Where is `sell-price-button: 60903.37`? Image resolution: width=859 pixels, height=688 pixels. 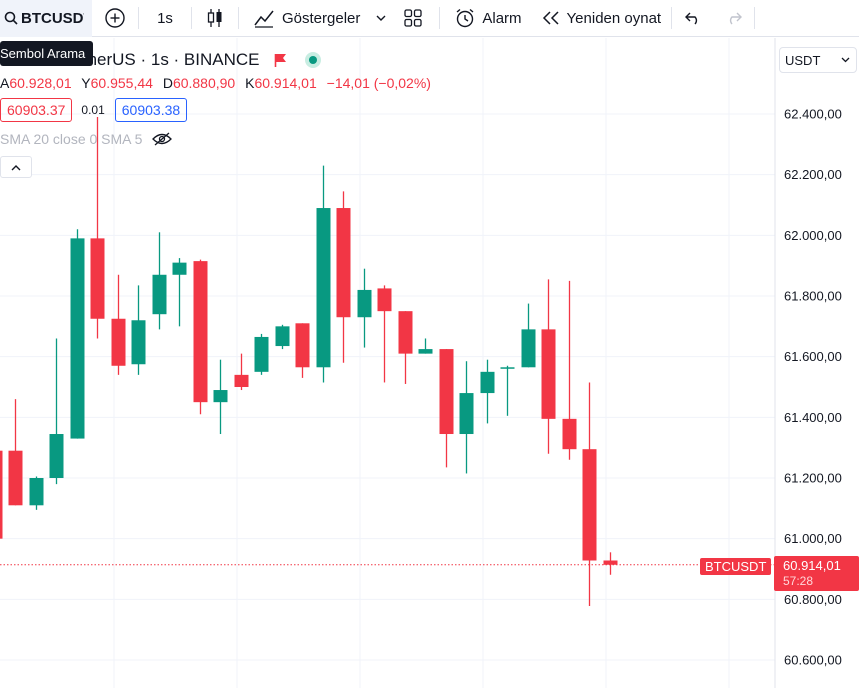 sell-price-button: 60903.37 is located at coordinates (36, 110).